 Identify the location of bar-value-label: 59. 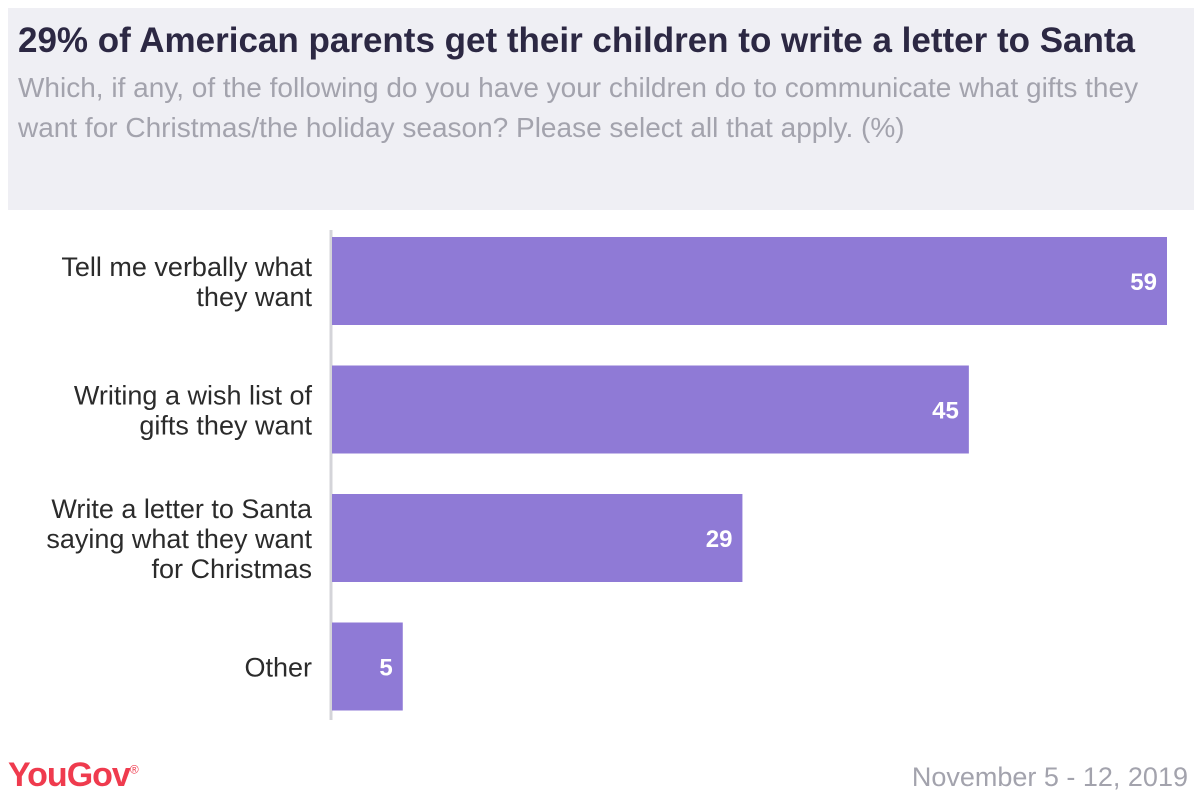
(1143, 282).